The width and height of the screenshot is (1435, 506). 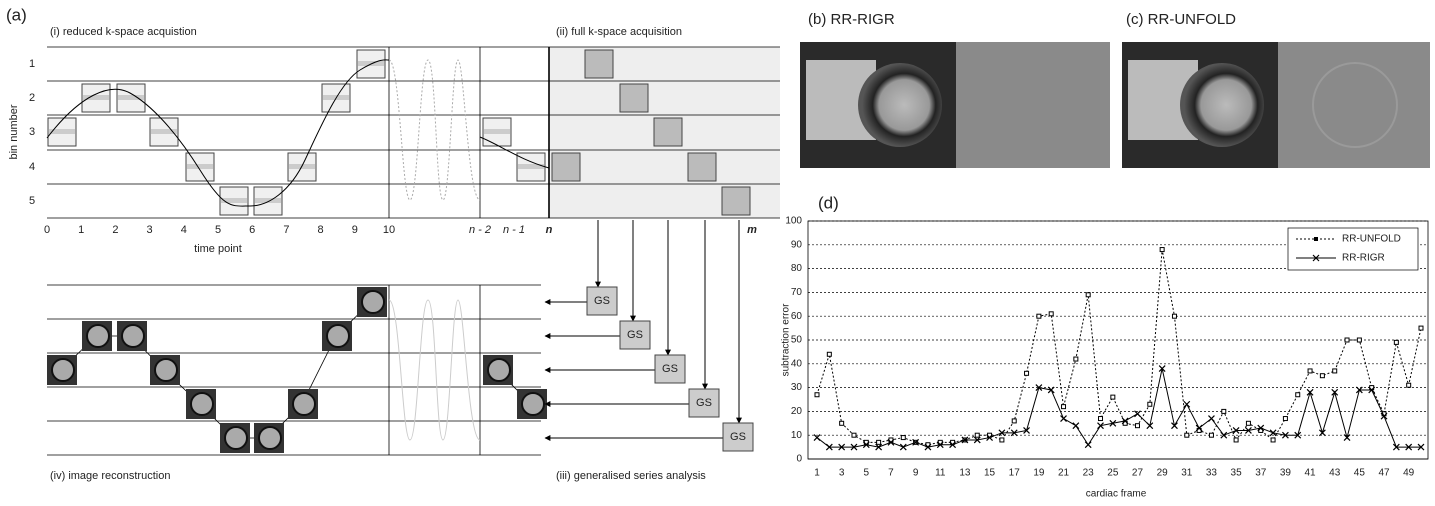 What do you see at coordinates (355, 230) in the screenshot?
I see `time-tick: 9` at bounding box center [355, 230].